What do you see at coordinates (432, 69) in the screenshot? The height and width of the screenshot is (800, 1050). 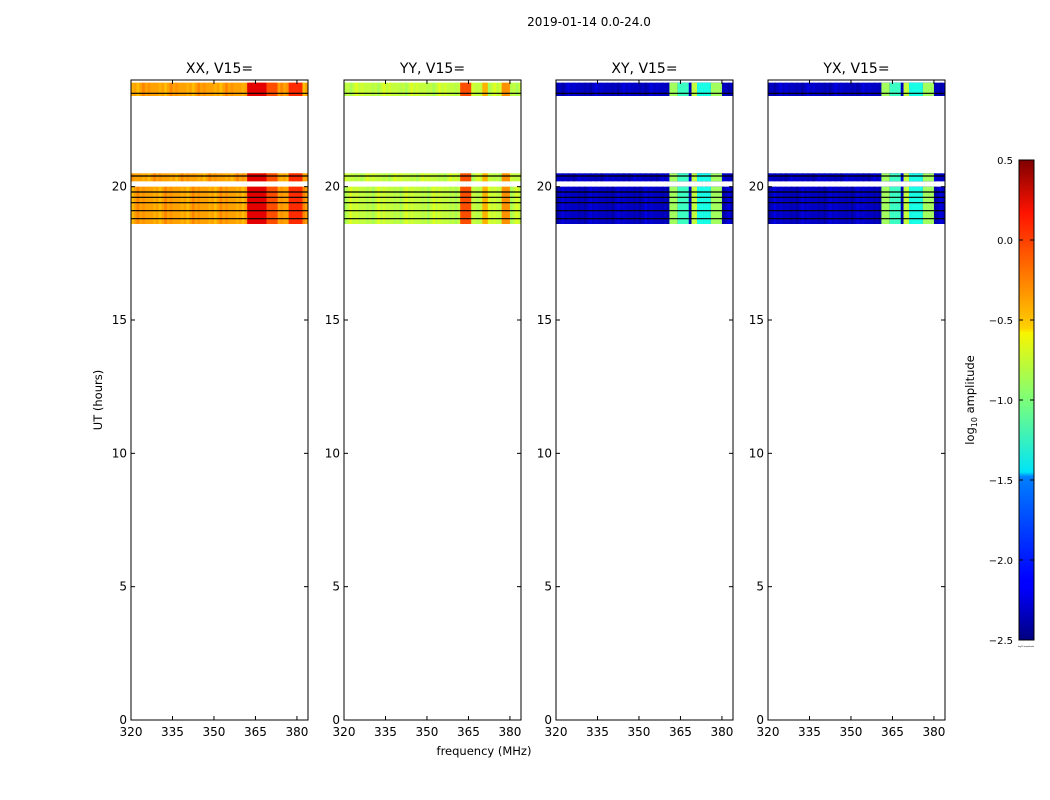 I see `panel-title: YY, V15=` at bounding box center [432, 69].